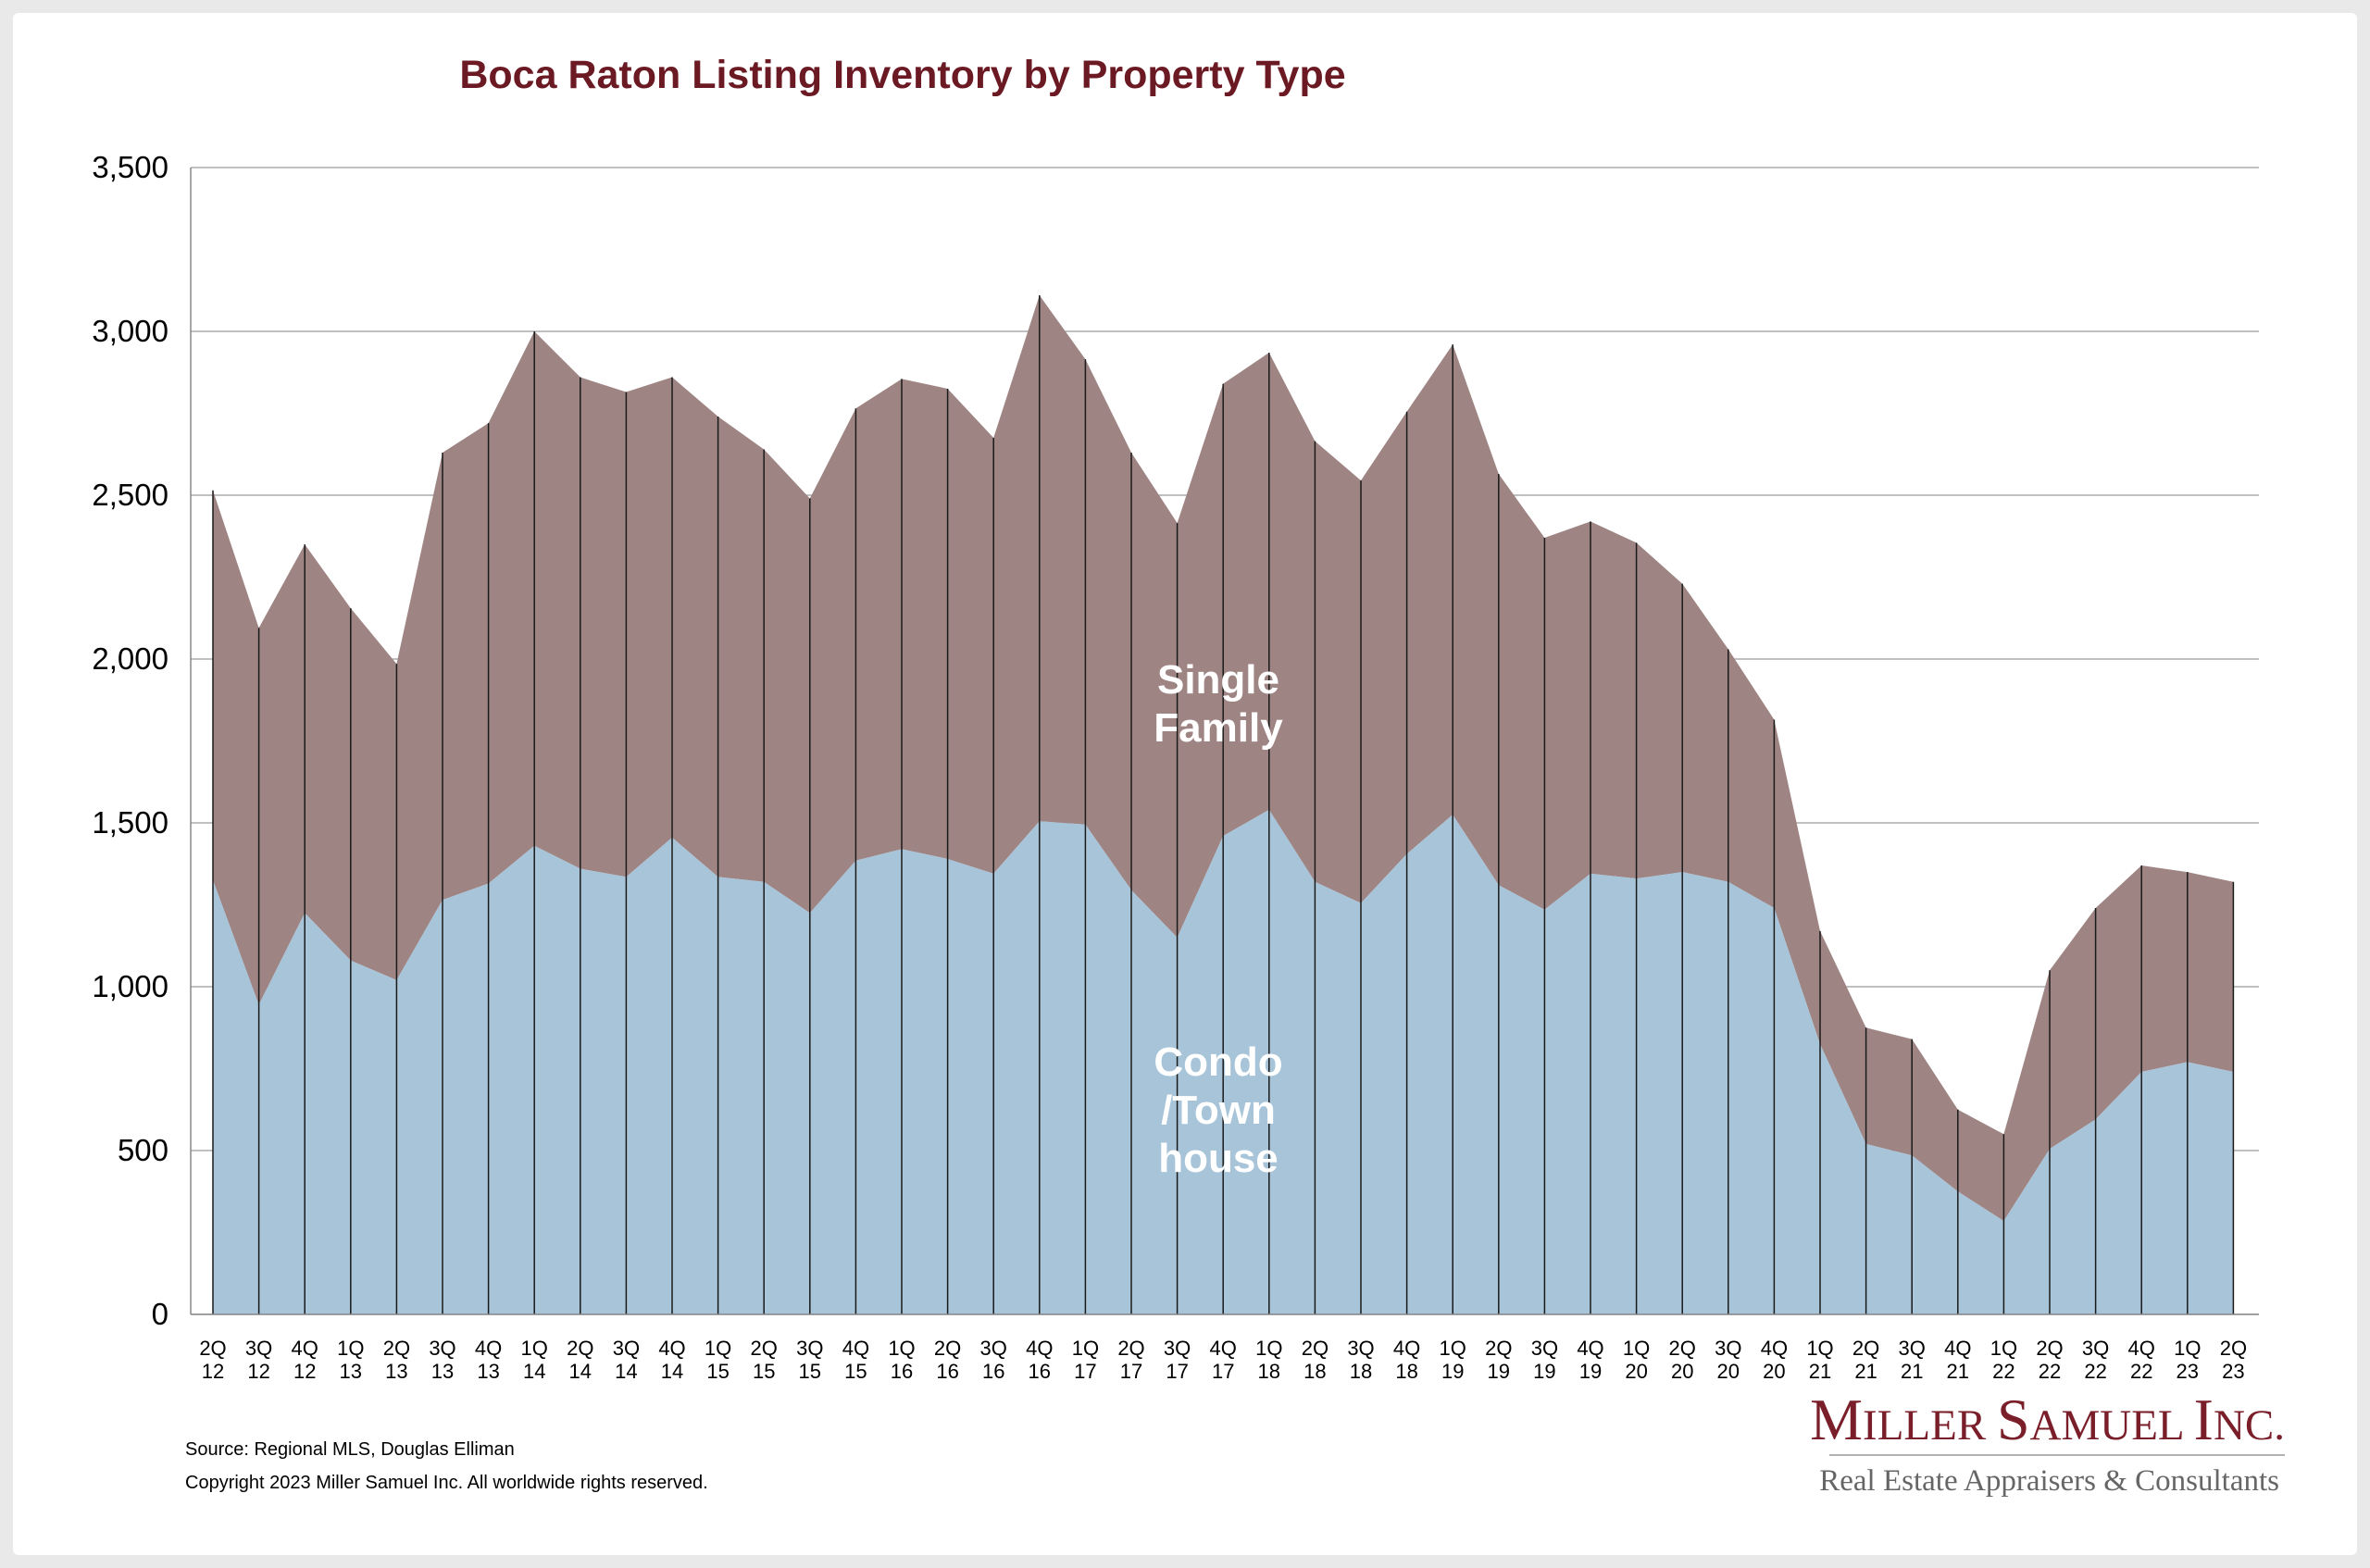 Image resolution: width=2370 pixels, height=1568 pixels. What do you see at coordinates (1682, 1360) in the screenshot?
I see `x-tick-label: 2Q 20` at bounding box center [1682, 1360].